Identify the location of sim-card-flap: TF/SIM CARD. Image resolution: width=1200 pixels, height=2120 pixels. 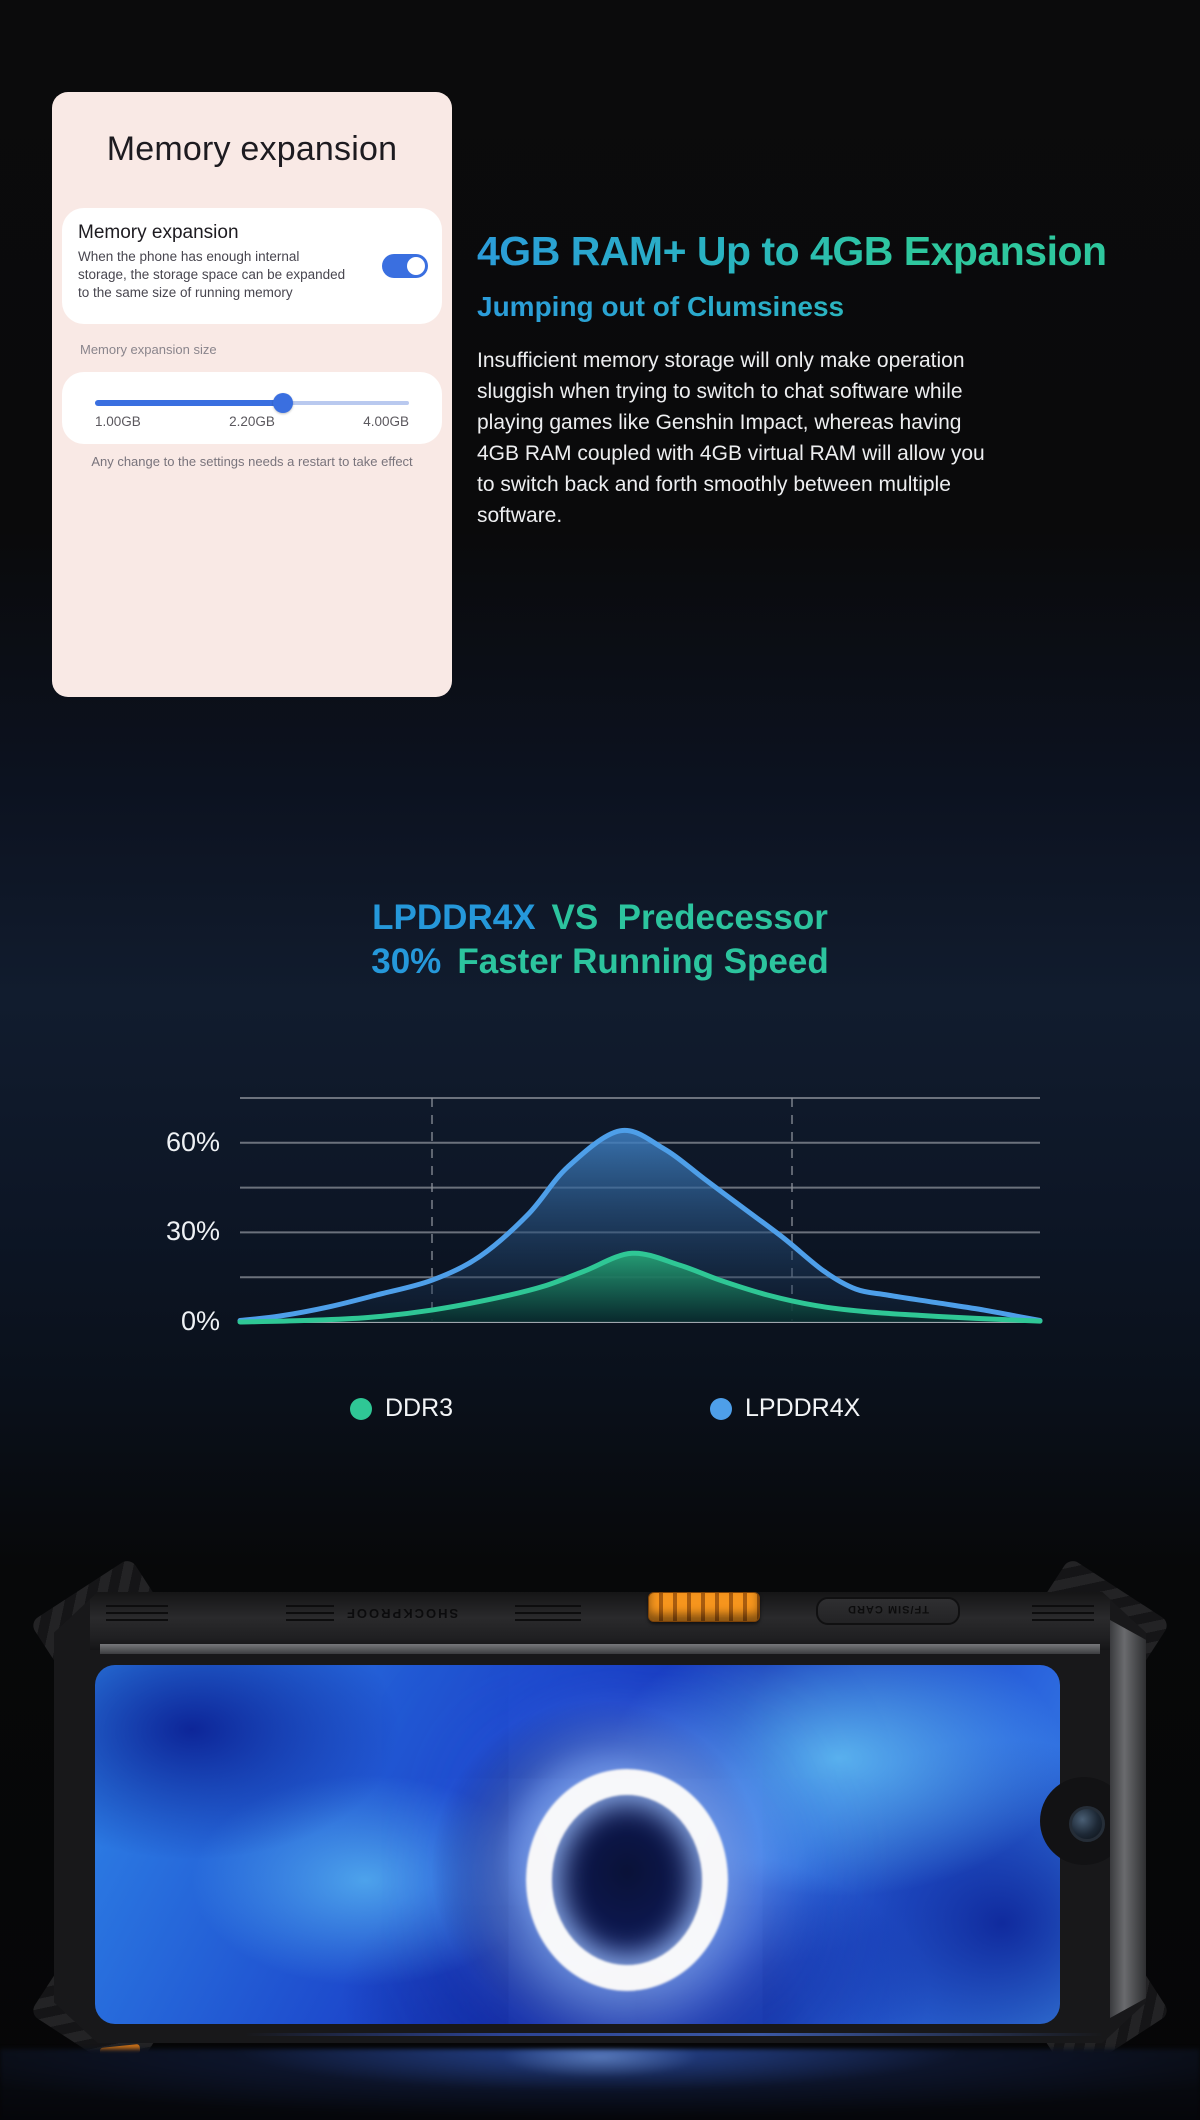
(888, 1611).